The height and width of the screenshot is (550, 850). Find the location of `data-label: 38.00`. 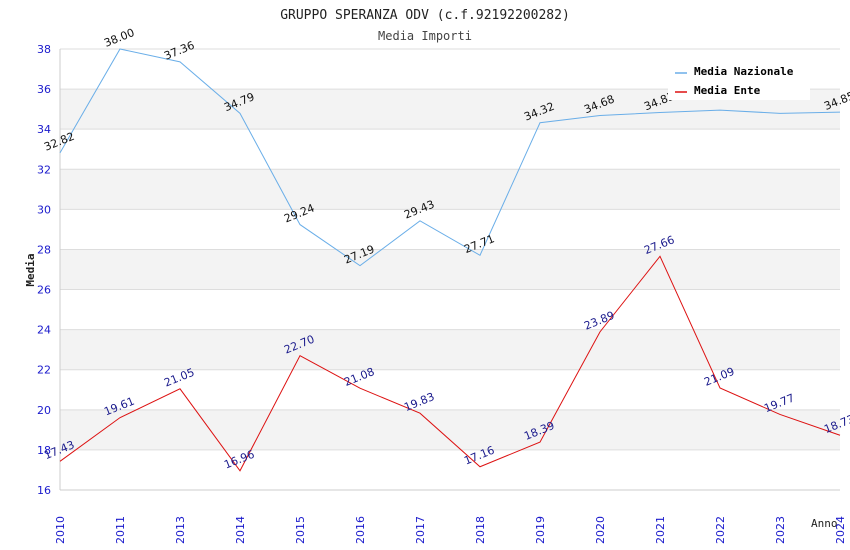

data-label: 38.00 is located at coordinates (119, 38).